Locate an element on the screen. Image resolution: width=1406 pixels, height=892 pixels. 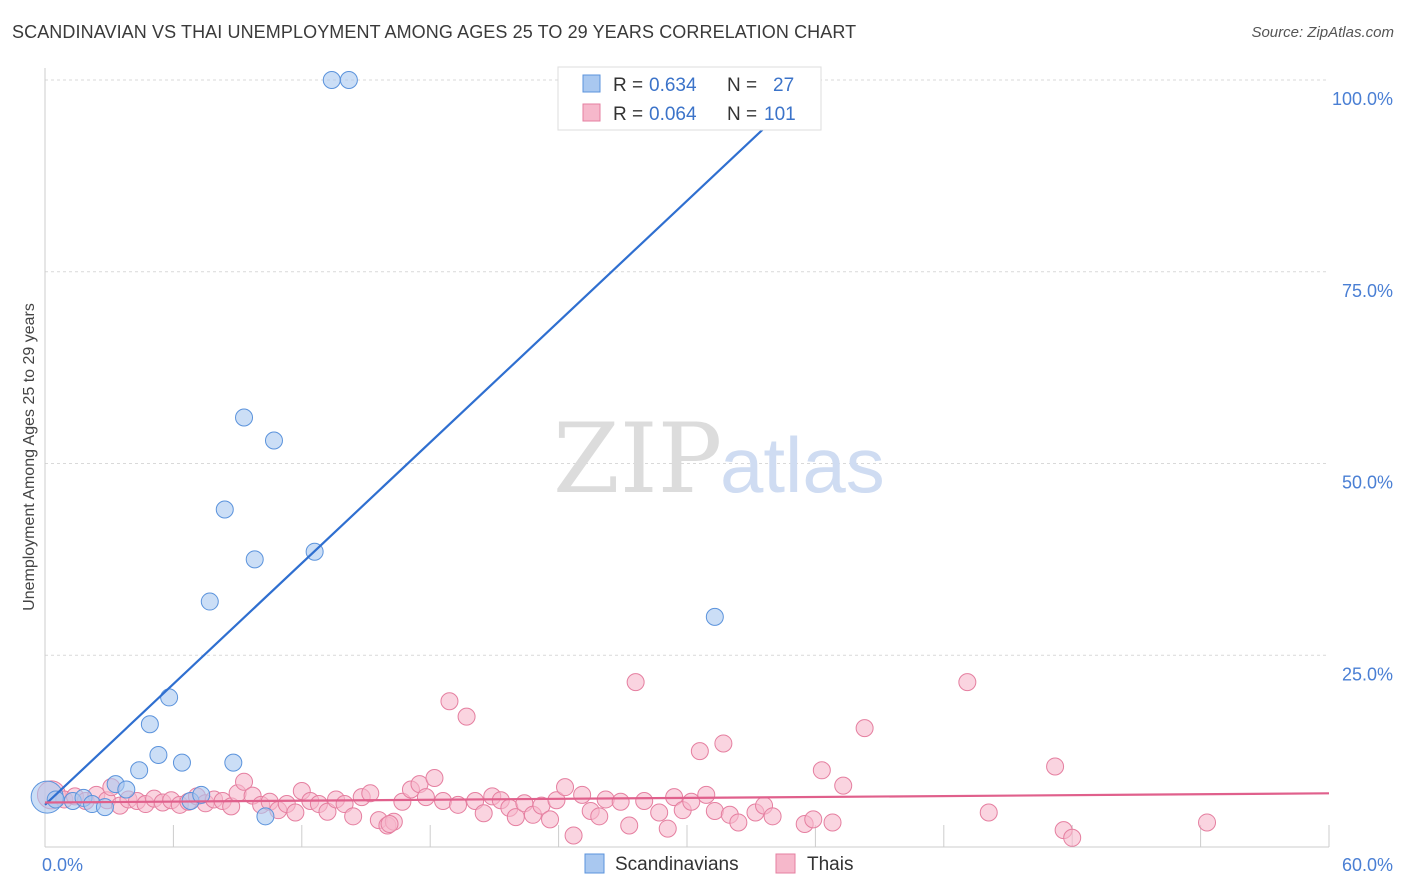
legend-r-value-0: 0.634 is located at coordinates (673, 85).